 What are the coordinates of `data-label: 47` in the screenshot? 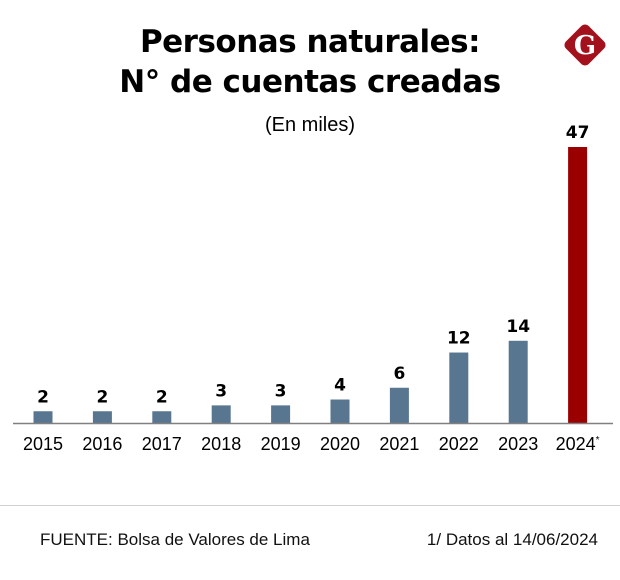 It's located at (578, 133).